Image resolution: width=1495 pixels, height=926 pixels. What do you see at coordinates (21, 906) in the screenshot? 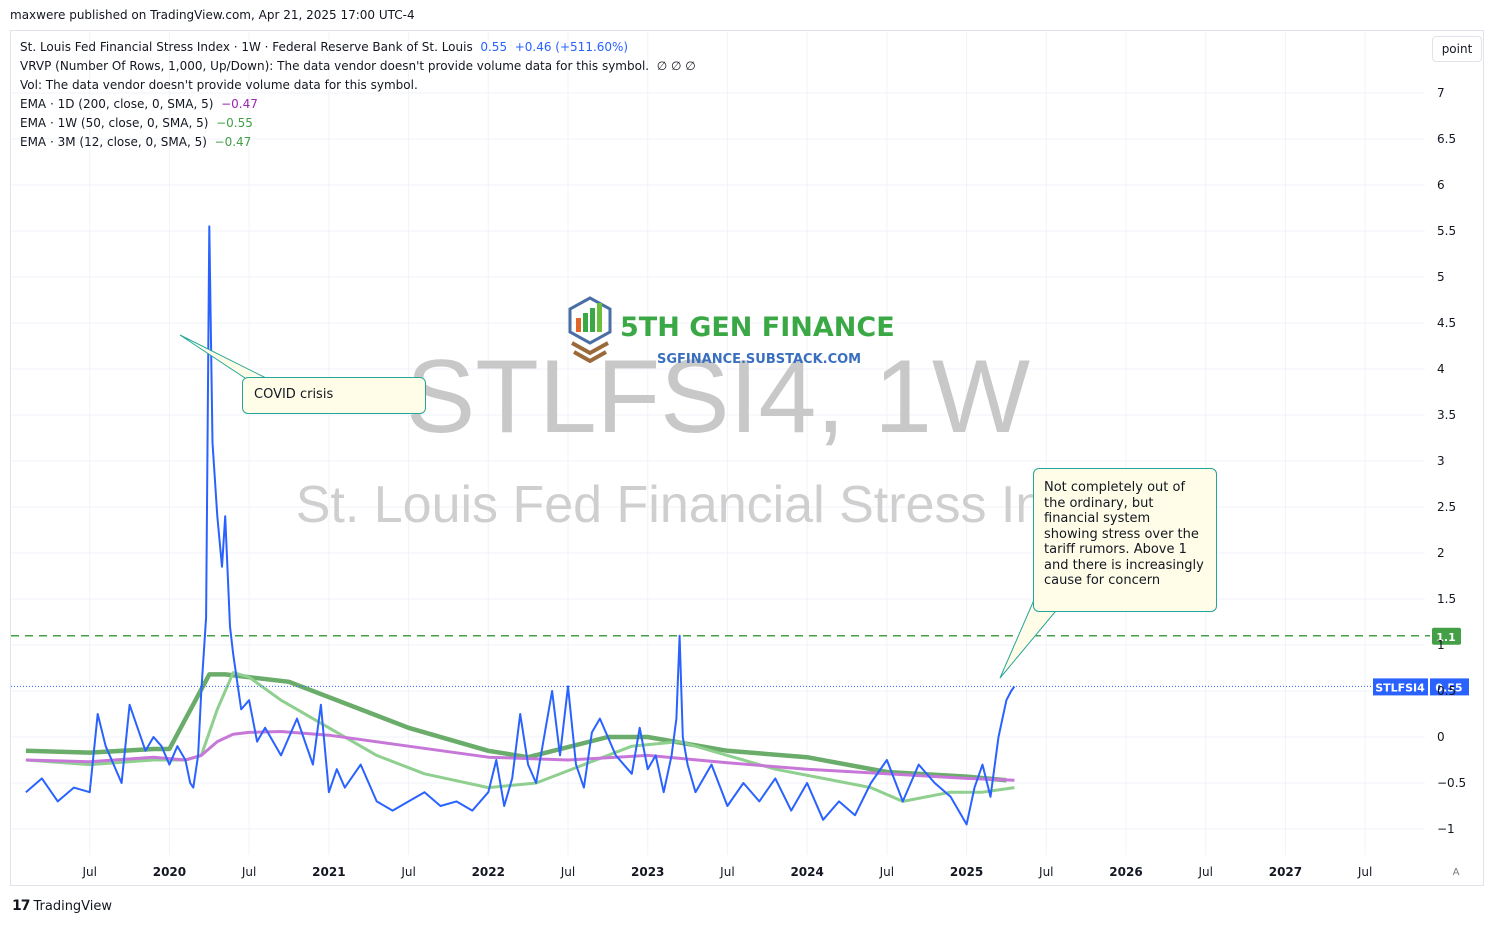
I see `tradingview-logo-icon: 17` at bounding box center [21, 906].